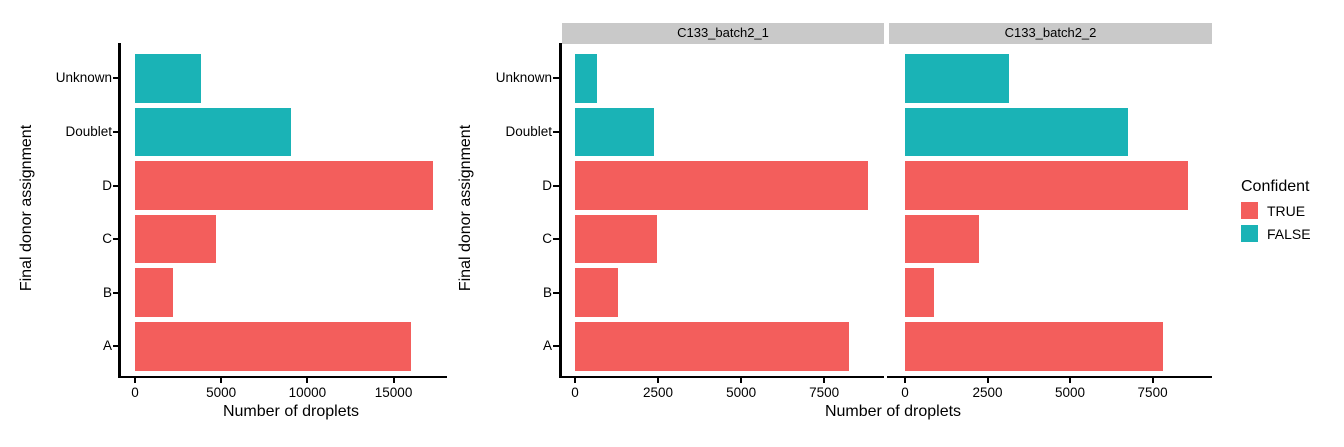 Image resolution: width=1344 pixels, height=447 pixels. What do you see at coordinates (1050, 33) in the screenshot?
I see `facet-strip-C133_batch2_2: C133_batch2_2` at bounding box center [1050, 33].